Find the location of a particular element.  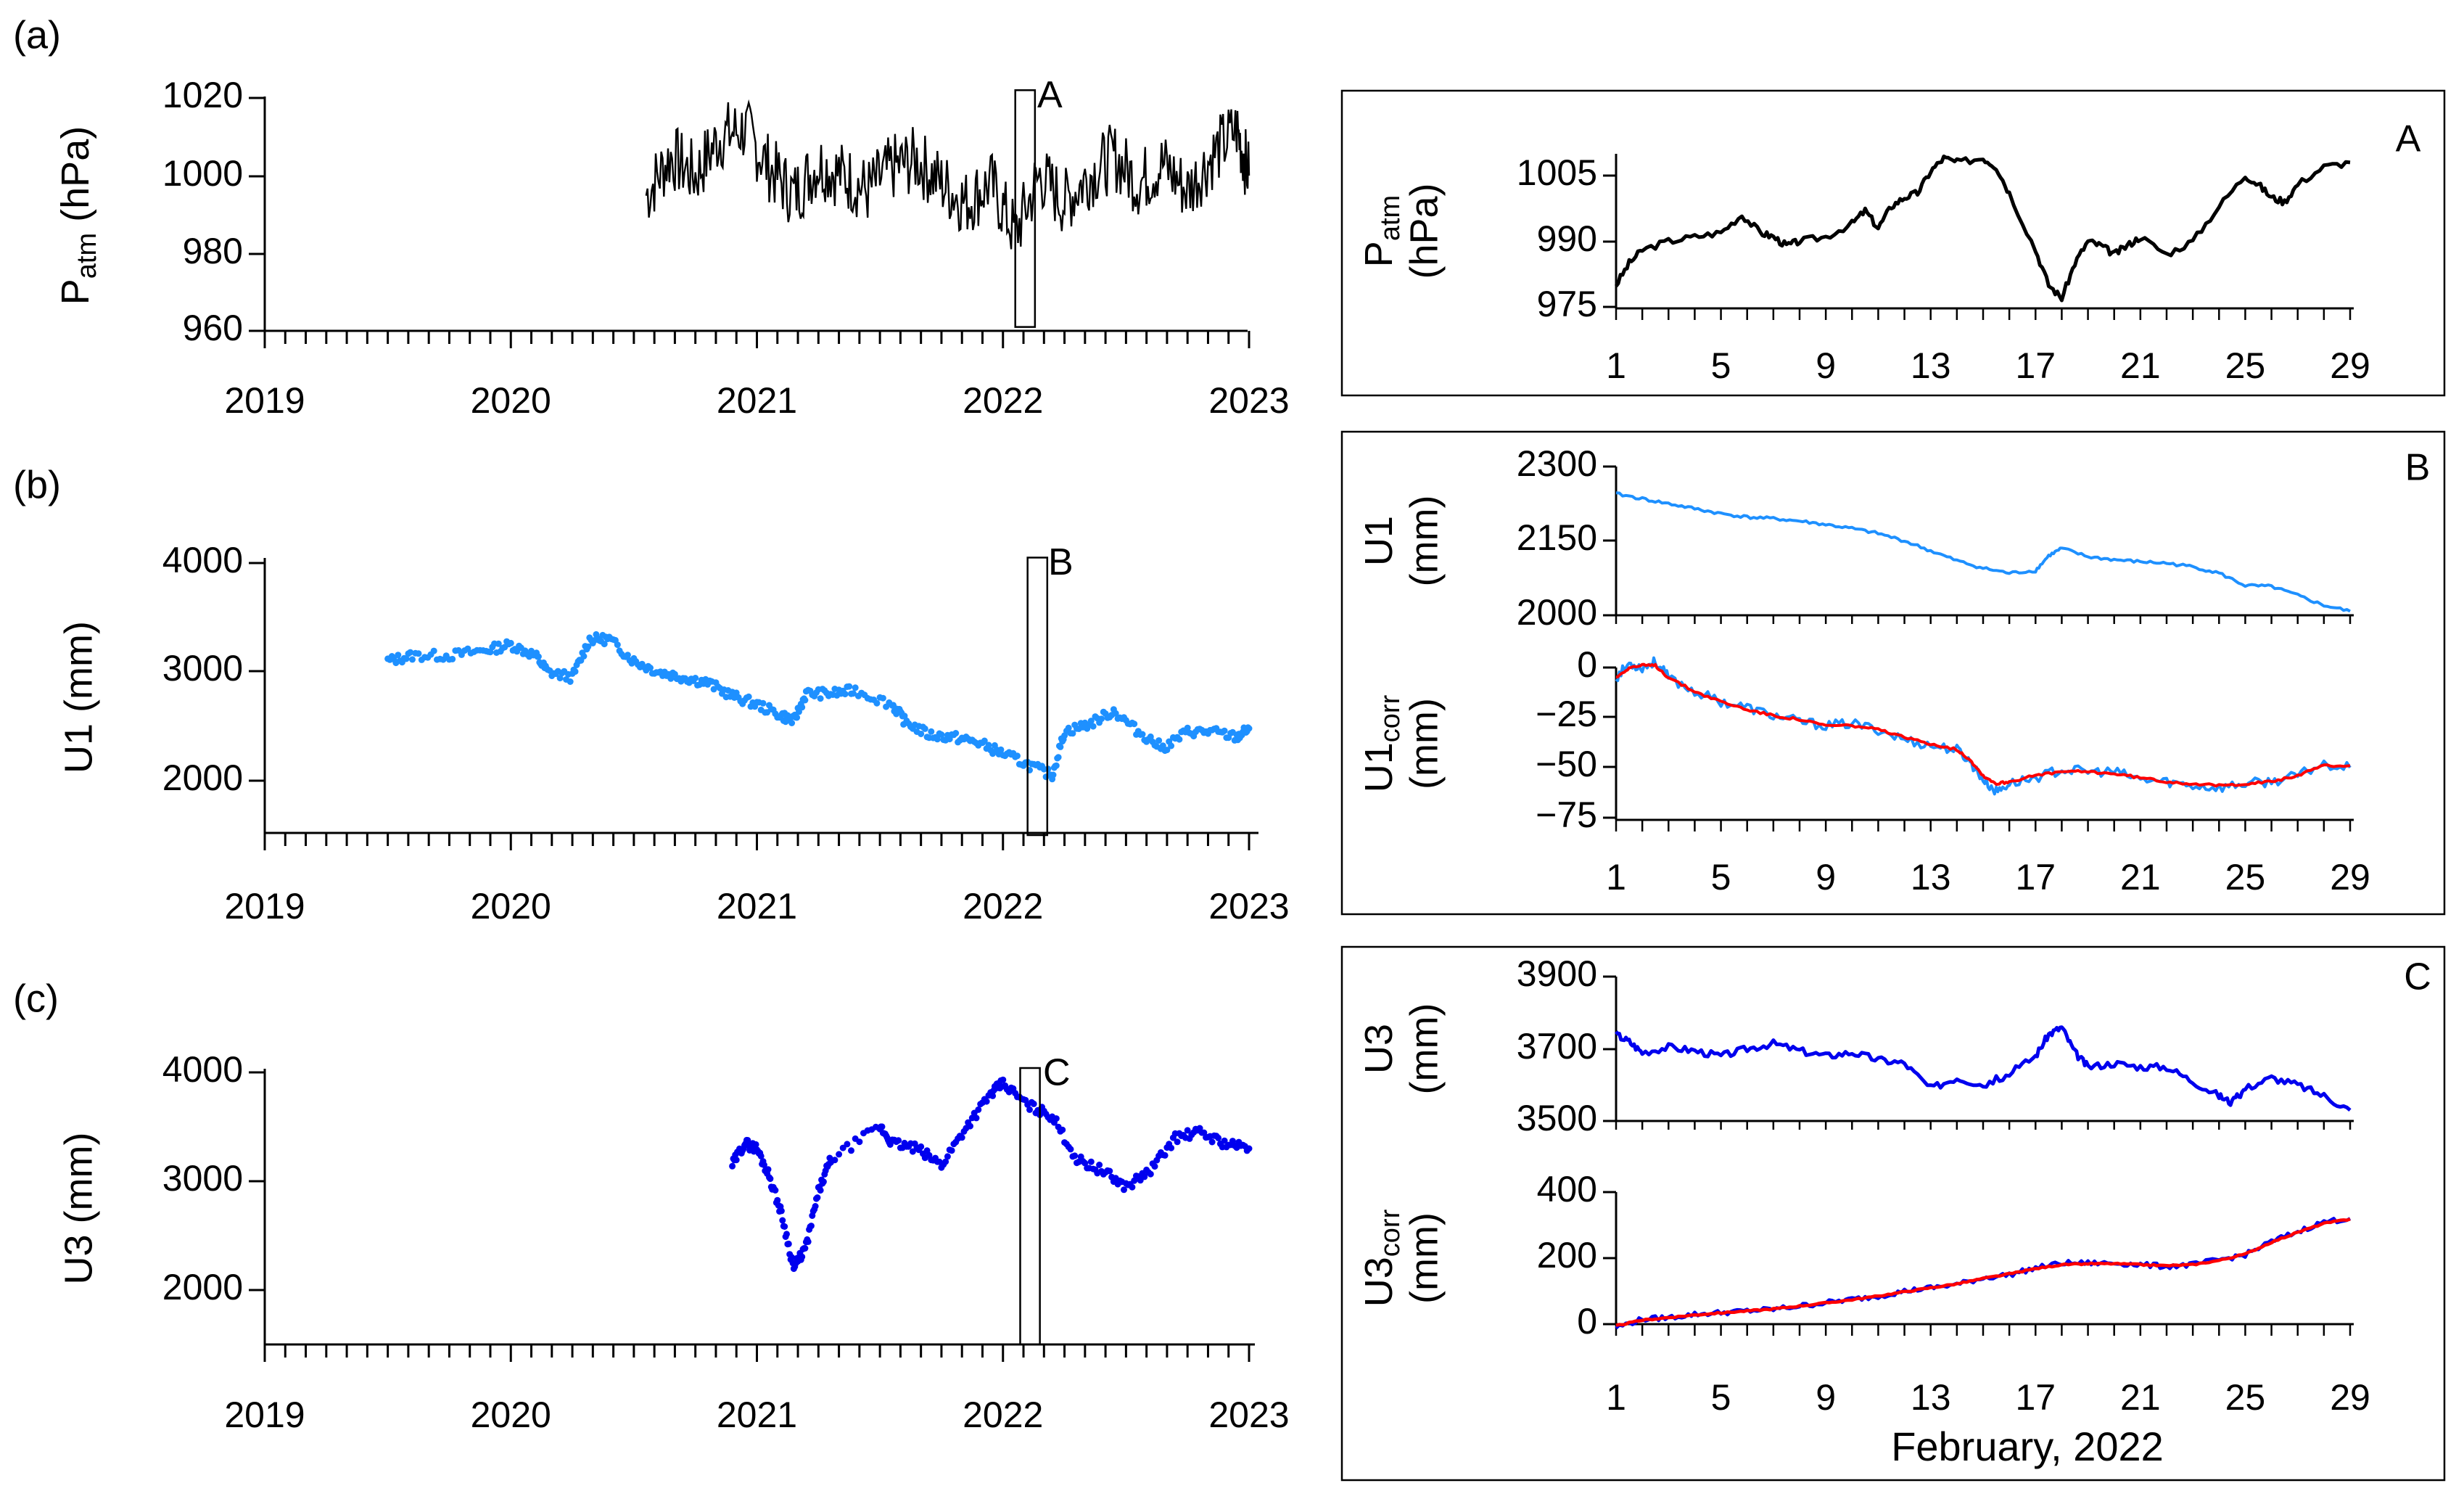

series-points-b is located at coordinates (818, 707).